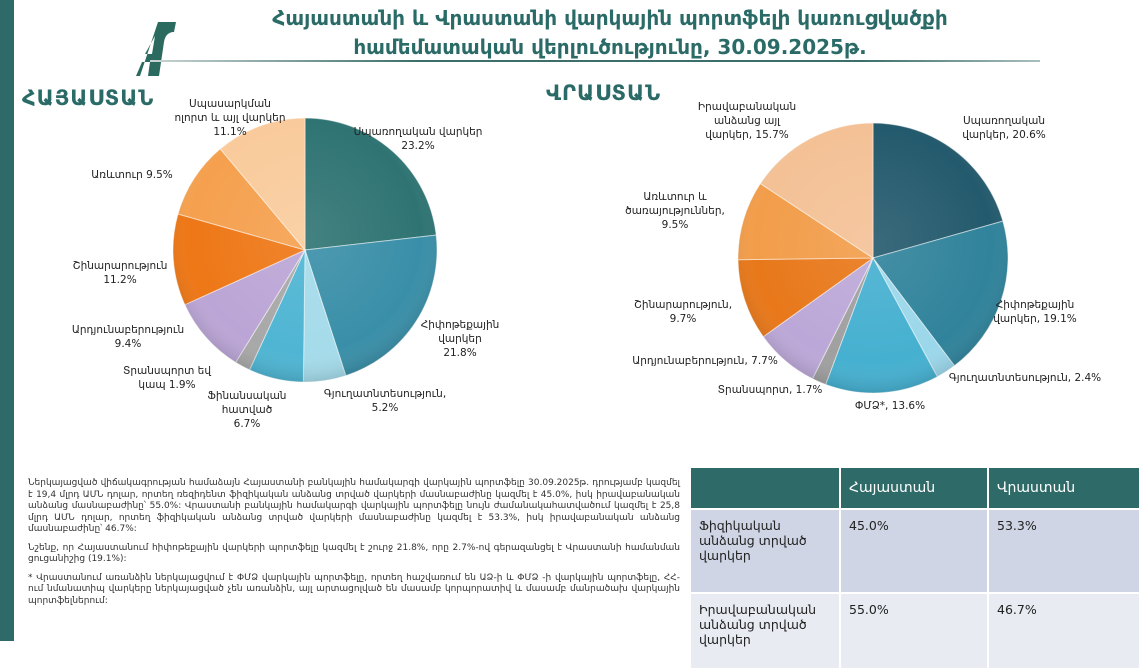 Image resolution: width=1140 pixels, height=668 pixels. I want to click on georgia-value: 46.7%, so click(1064, 630).